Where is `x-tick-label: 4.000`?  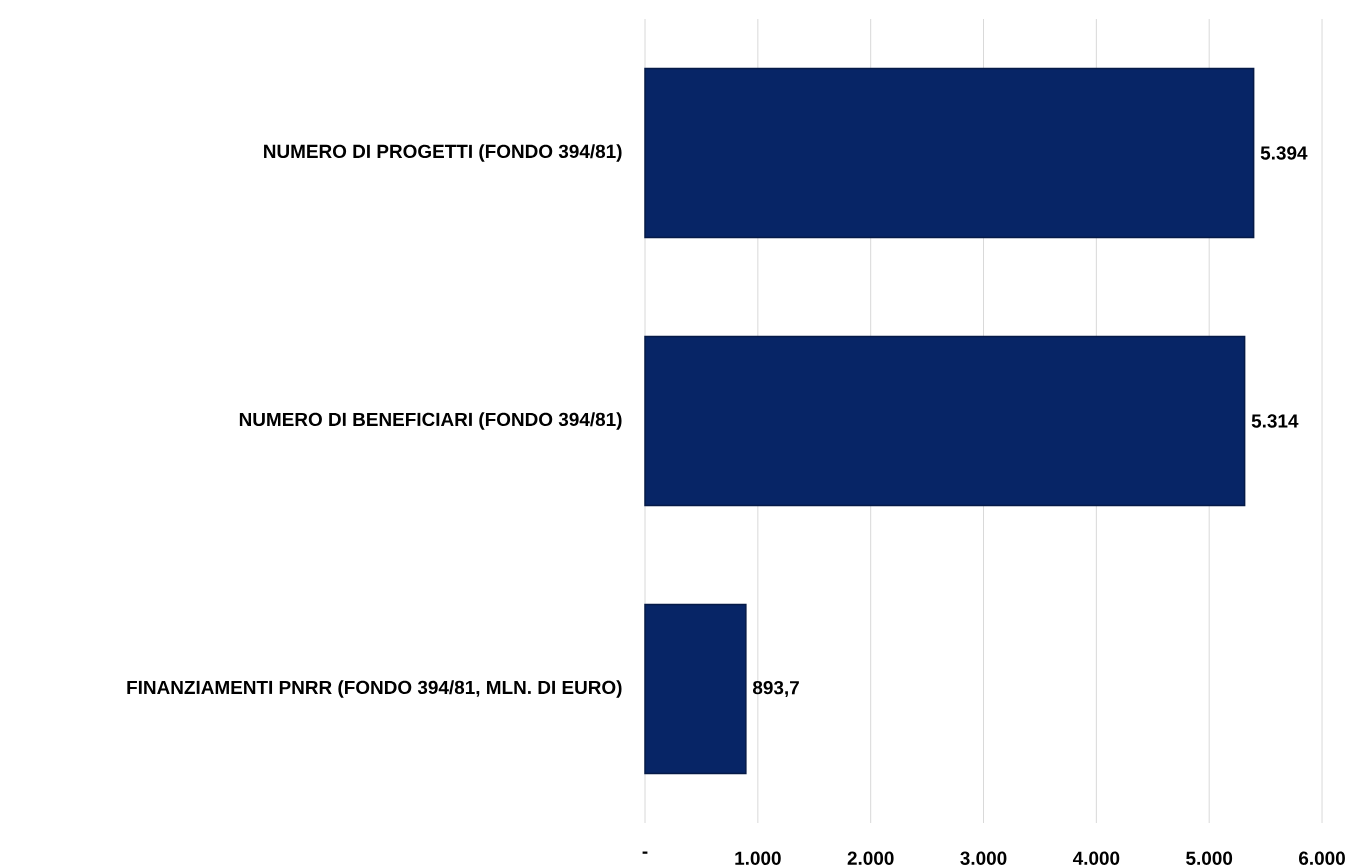
x-tick-label: 4.000 is located at coordinates (1096, 858).